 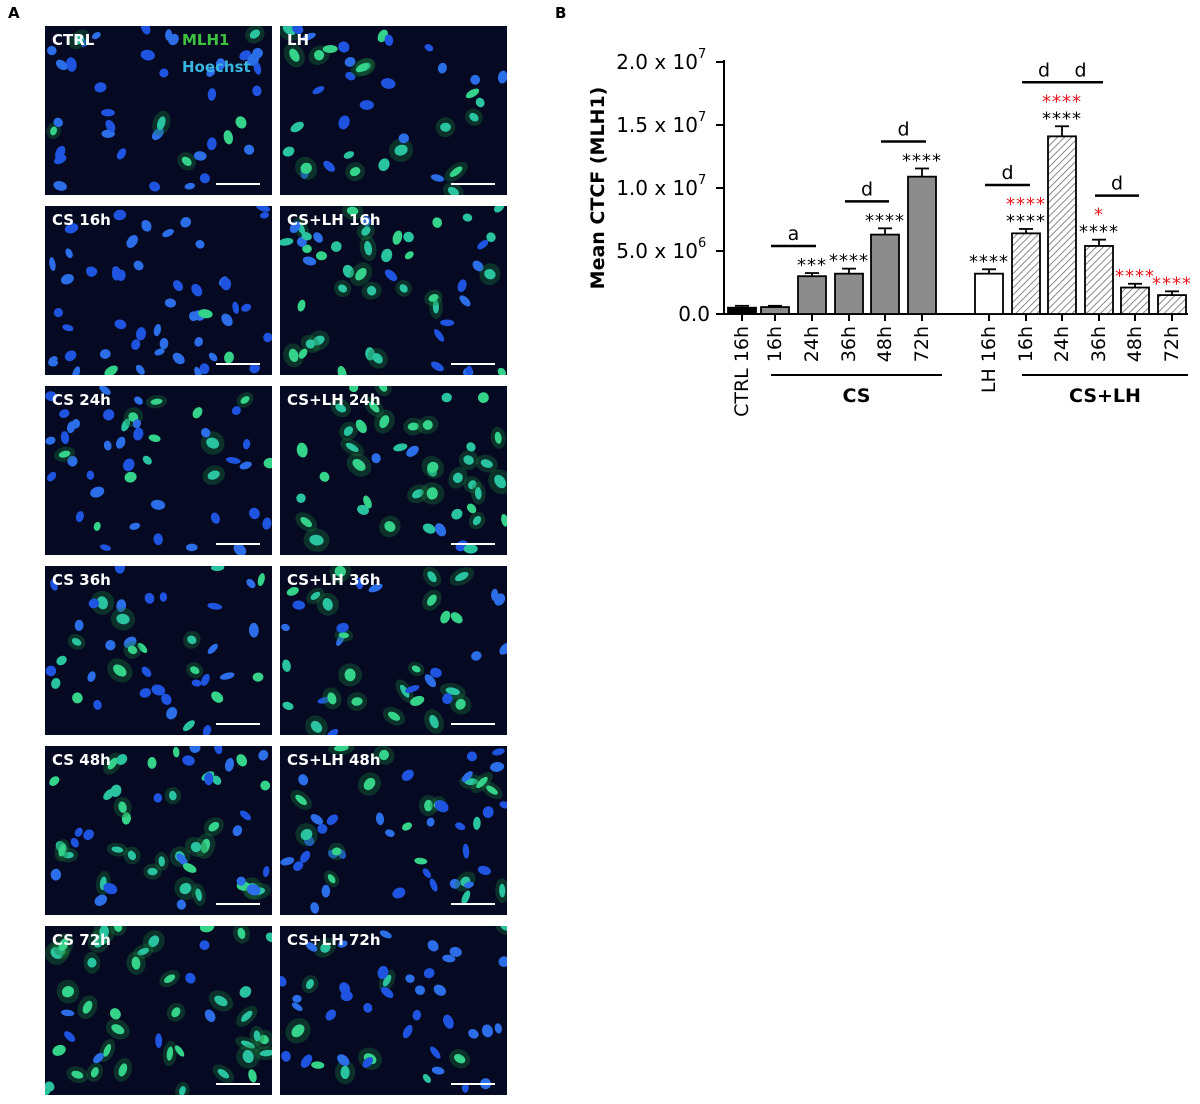 What do you see at coordinates (1099, 215) in the screenshot?
I see `significance-red: *` at bounding box center [1099, 215].